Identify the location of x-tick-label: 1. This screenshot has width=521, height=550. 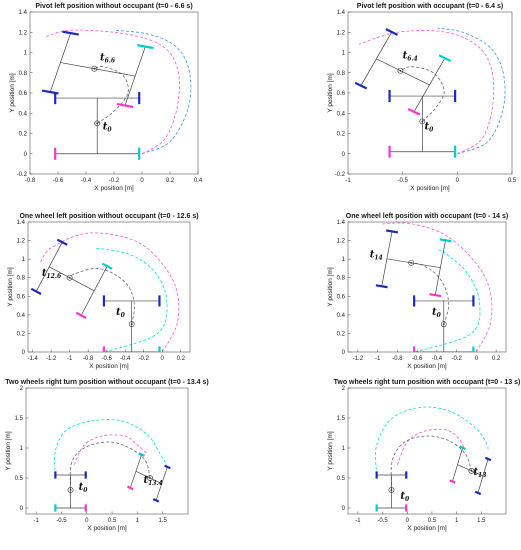
(138, 521).